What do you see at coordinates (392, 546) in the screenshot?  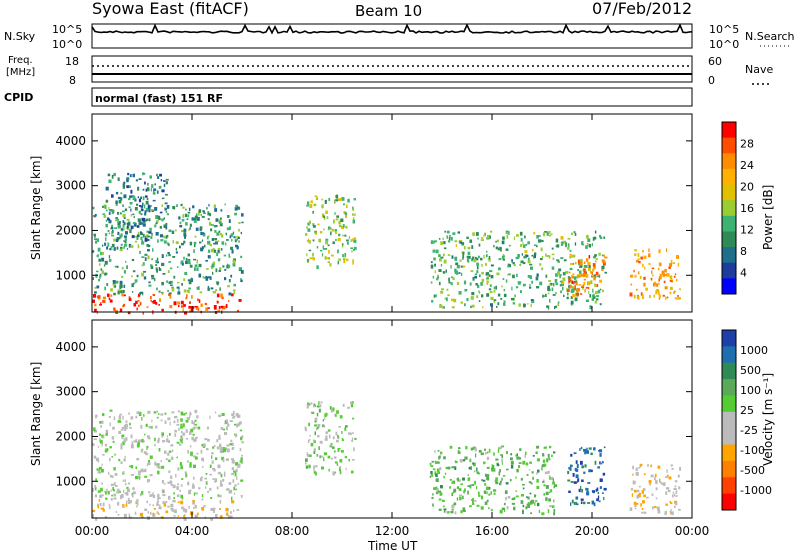 I see `x-axis-label: Time UT` at bounding box center [392, 546].